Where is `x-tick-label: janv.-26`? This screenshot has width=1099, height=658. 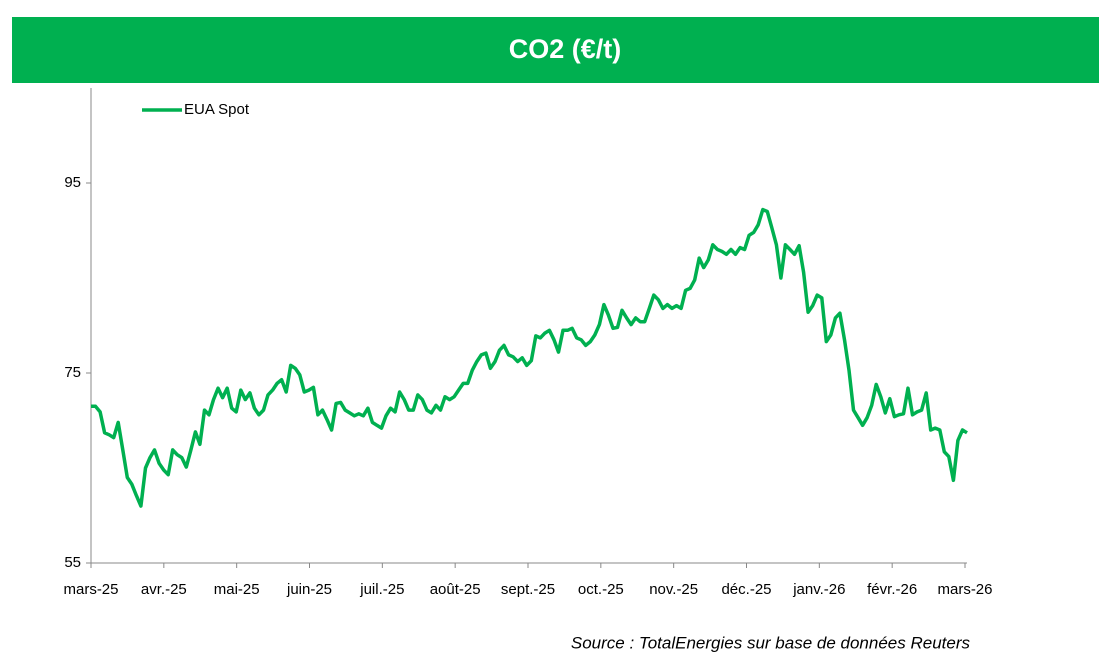 x-tick-label: janv.-26 is located at coordinates (818, 589).